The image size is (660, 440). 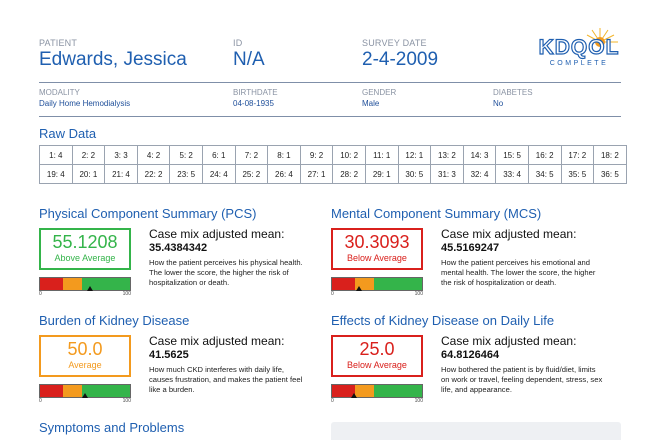 What do you see at coordinates (85, 294) in the screenshot?
I see `pcs-bar-scale: 0 100` at bounding box center [85, 294].